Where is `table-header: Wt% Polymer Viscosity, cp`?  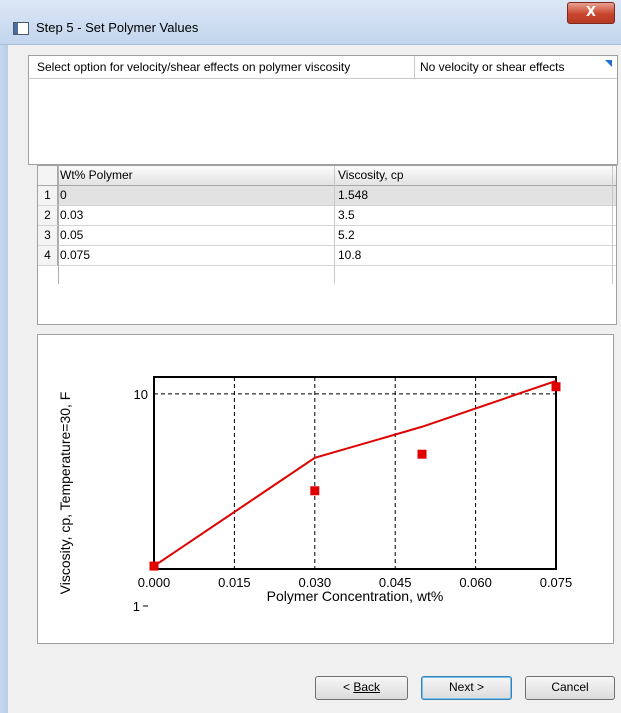
table-header: Wt% Polymer Viscosity, cp is located at coordinates (327, 176).